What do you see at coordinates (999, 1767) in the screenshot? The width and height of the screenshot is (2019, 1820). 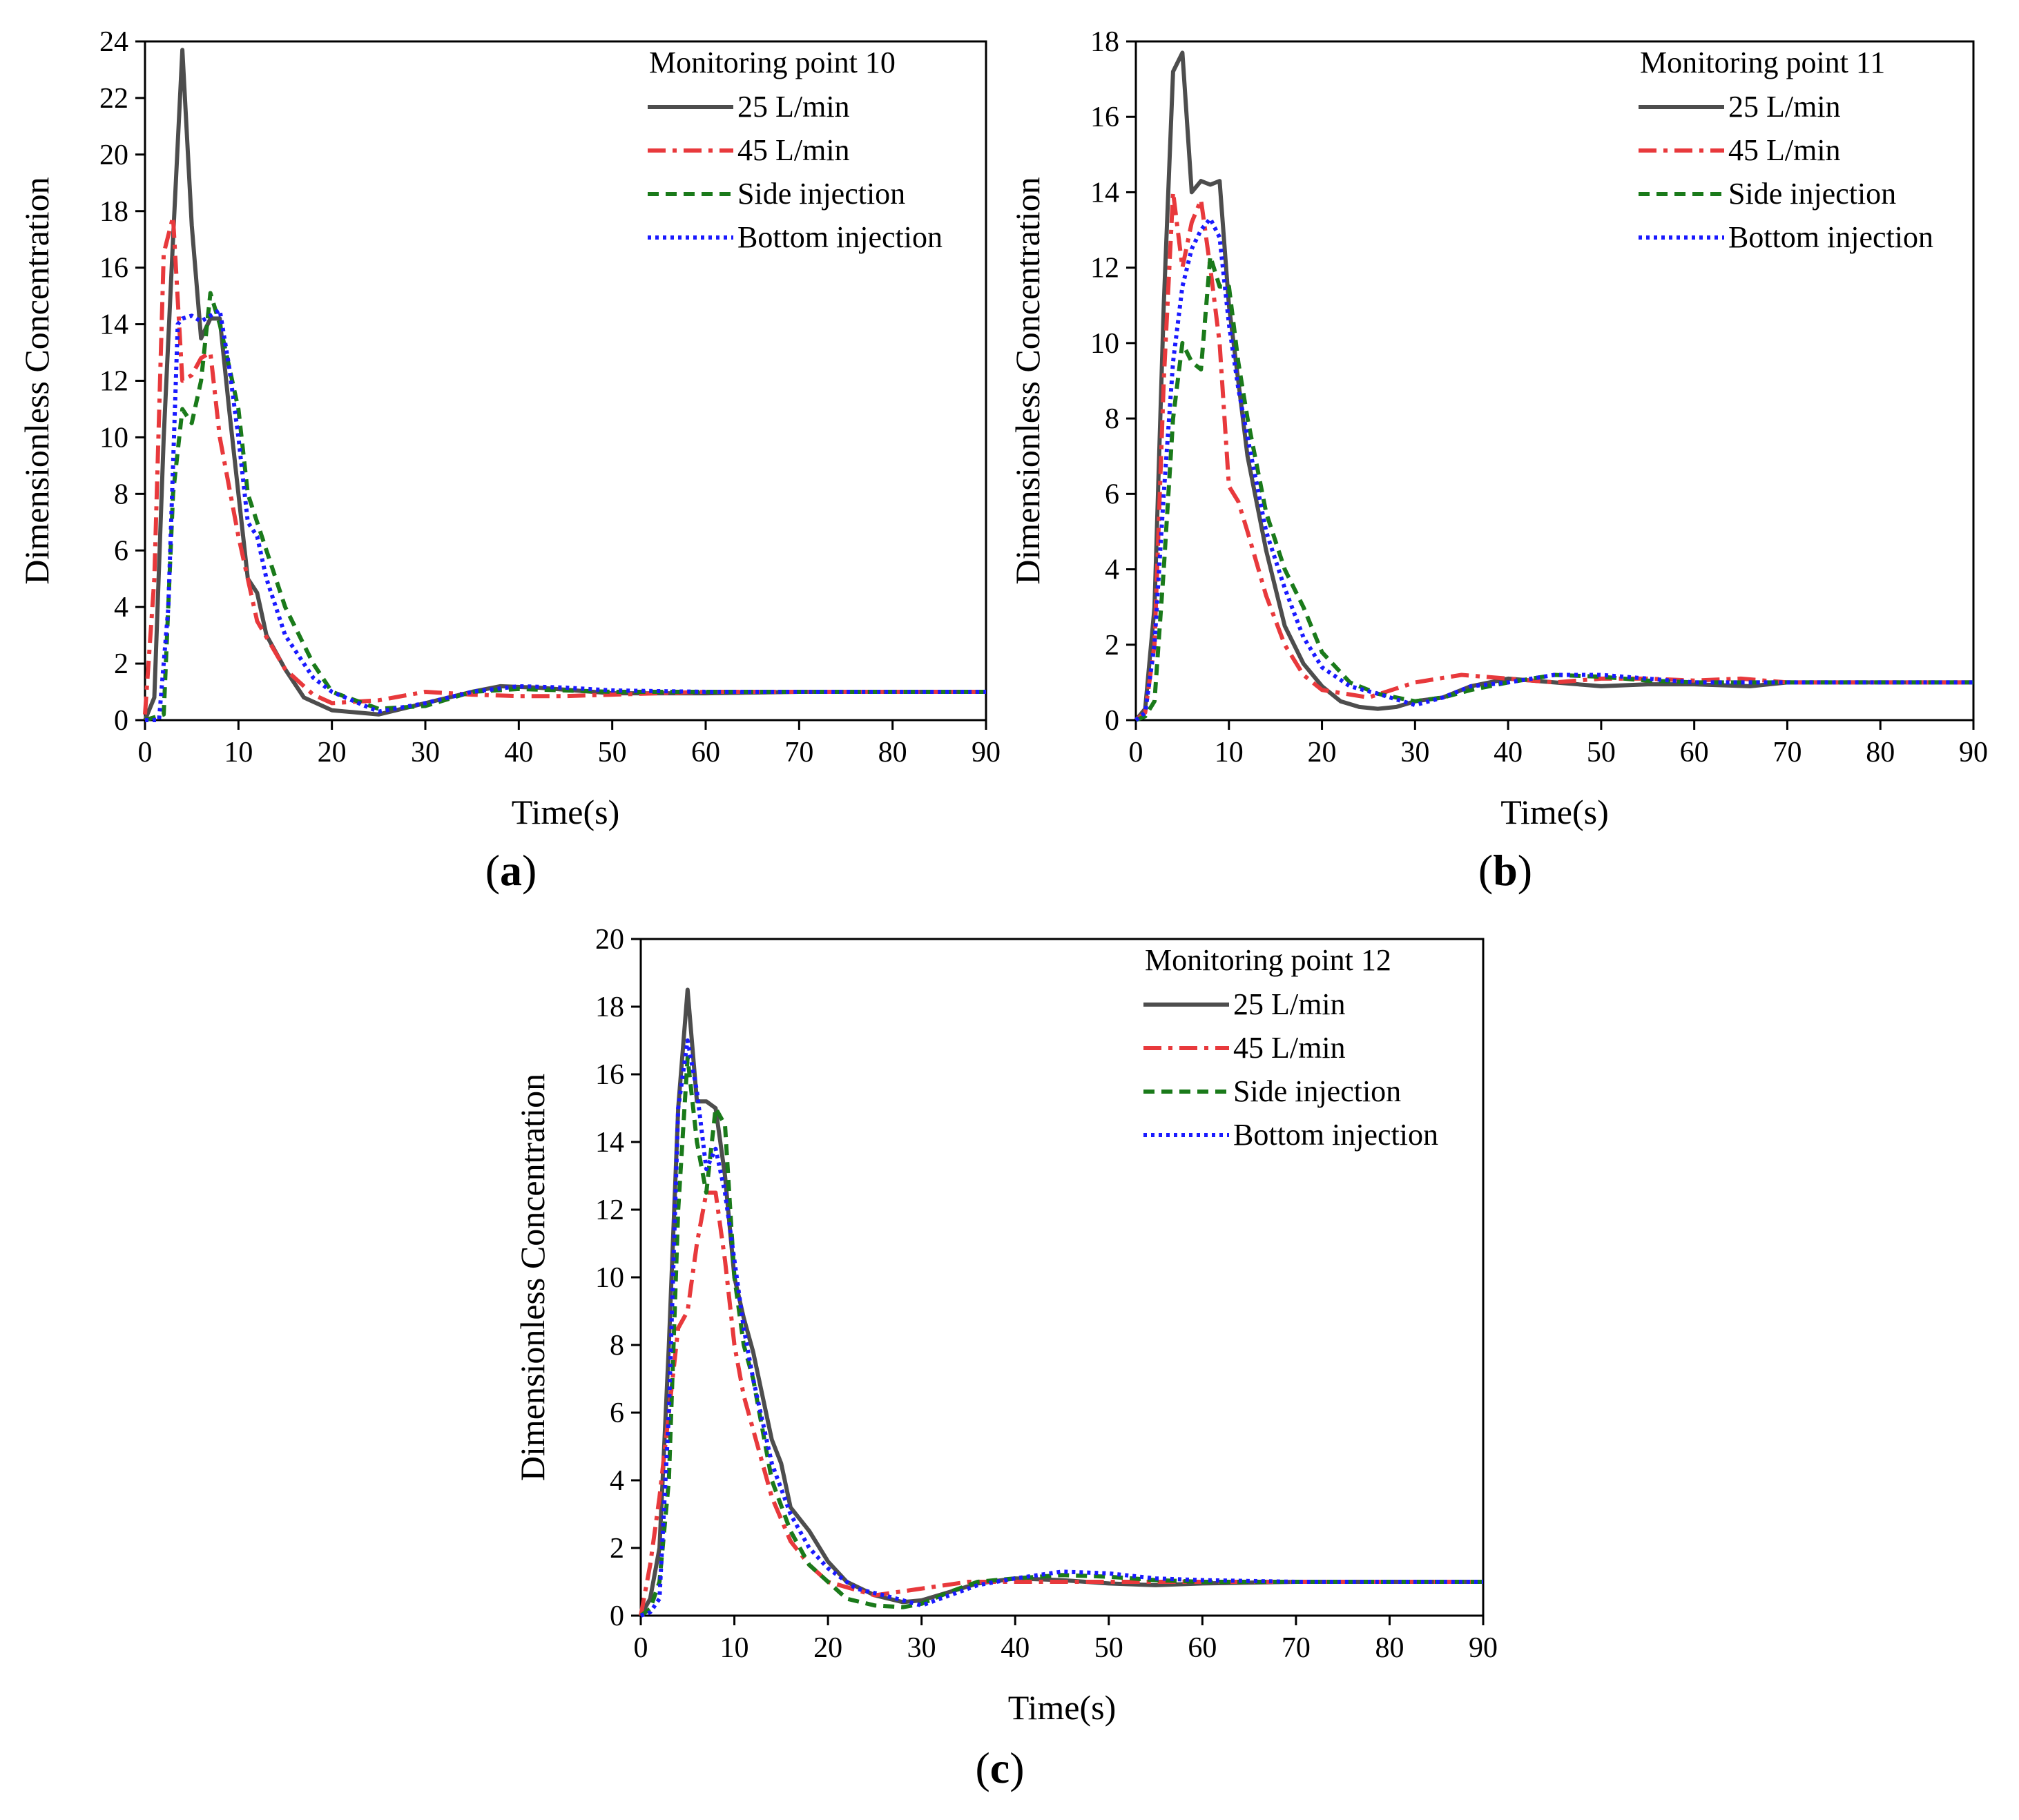 I see `panel-label: (c)` at bounding box center [999, 1767].